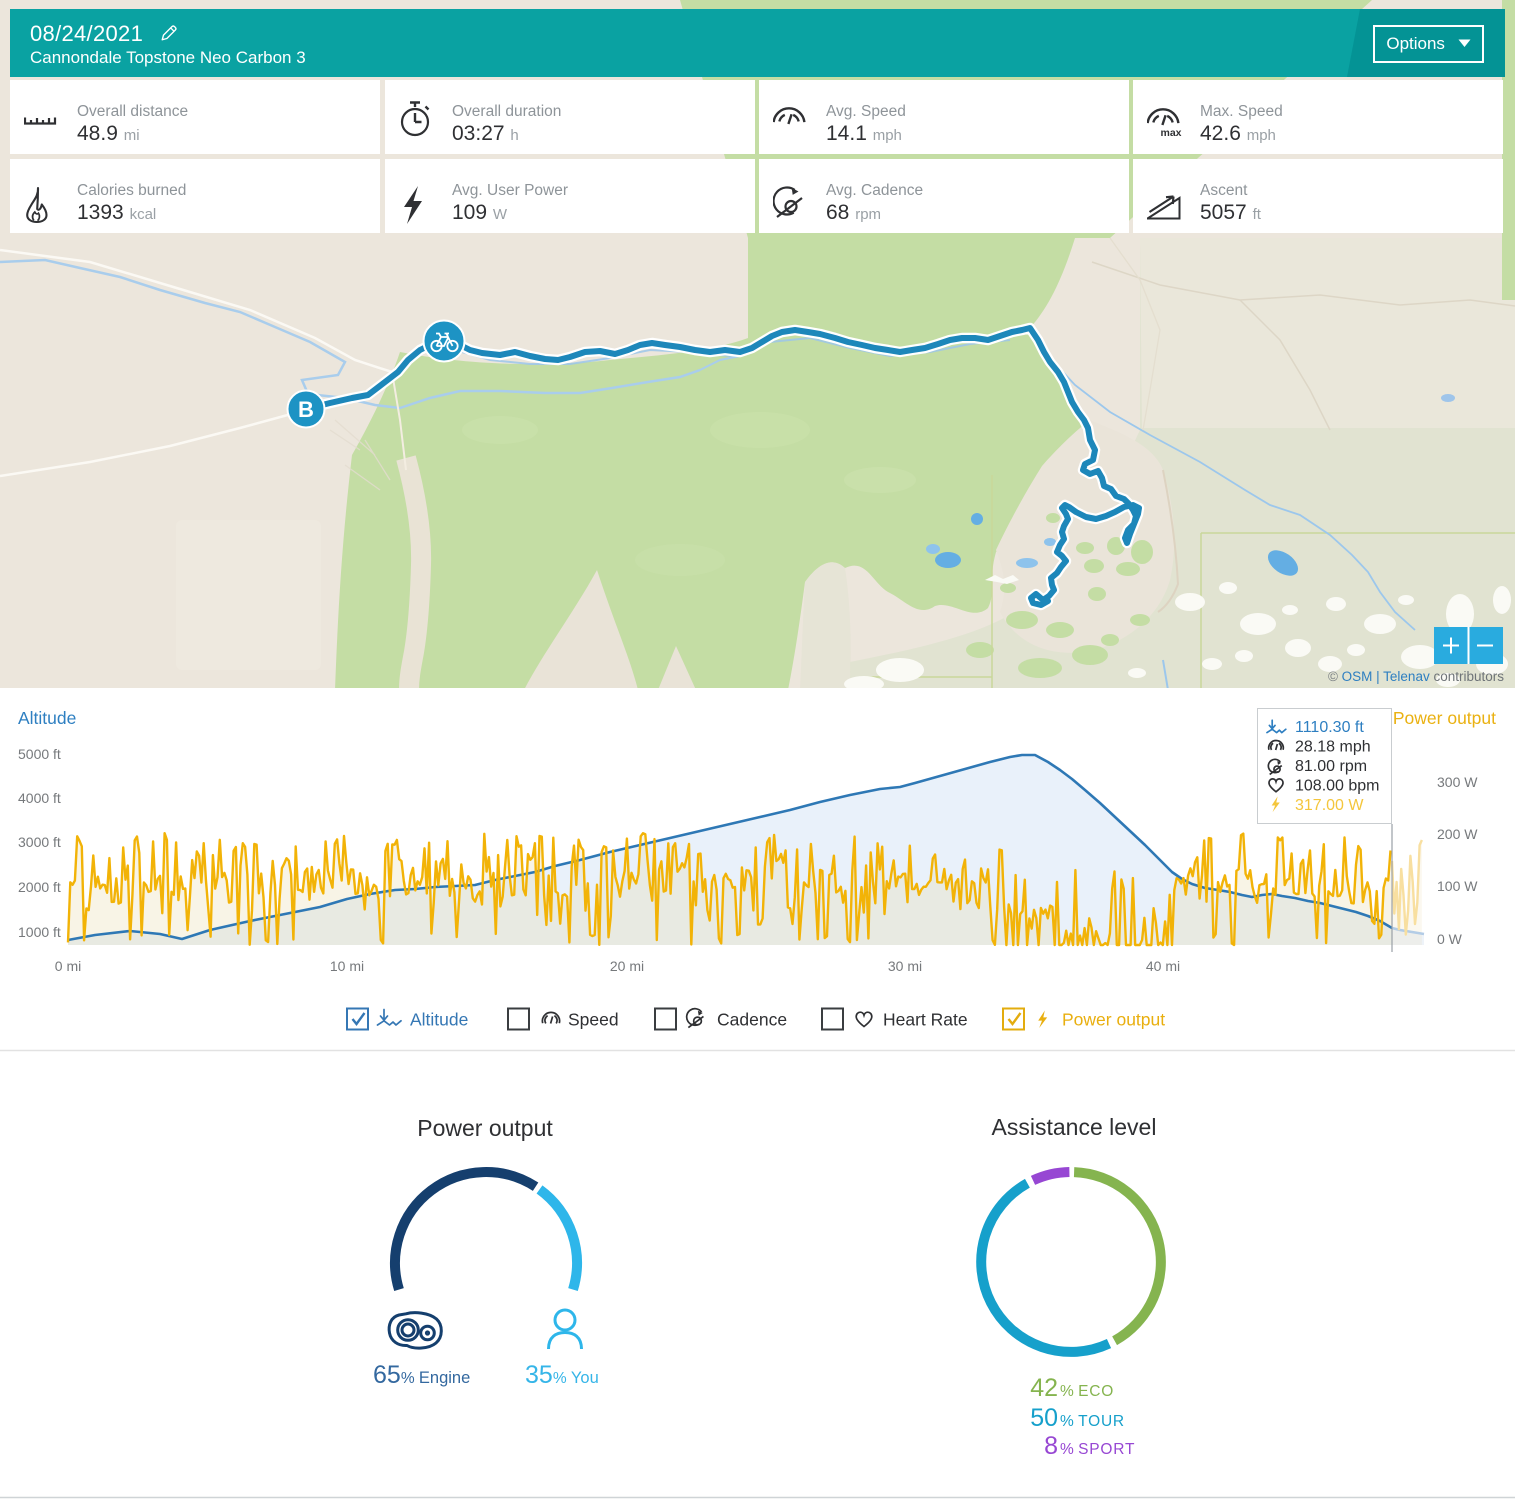 The height and width of the screenshot is (1505, 1515). Describe the element at coordinates (306, 409) in the screenshot. I see `svg-text: B` at that location.